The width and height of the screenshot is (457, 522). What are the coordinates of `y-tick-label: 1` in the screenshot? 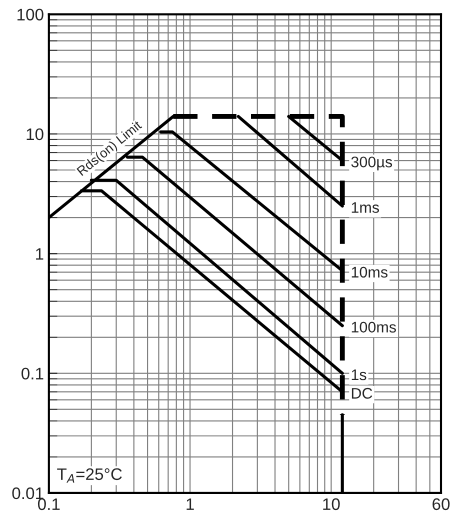 It's located at (40, 254).